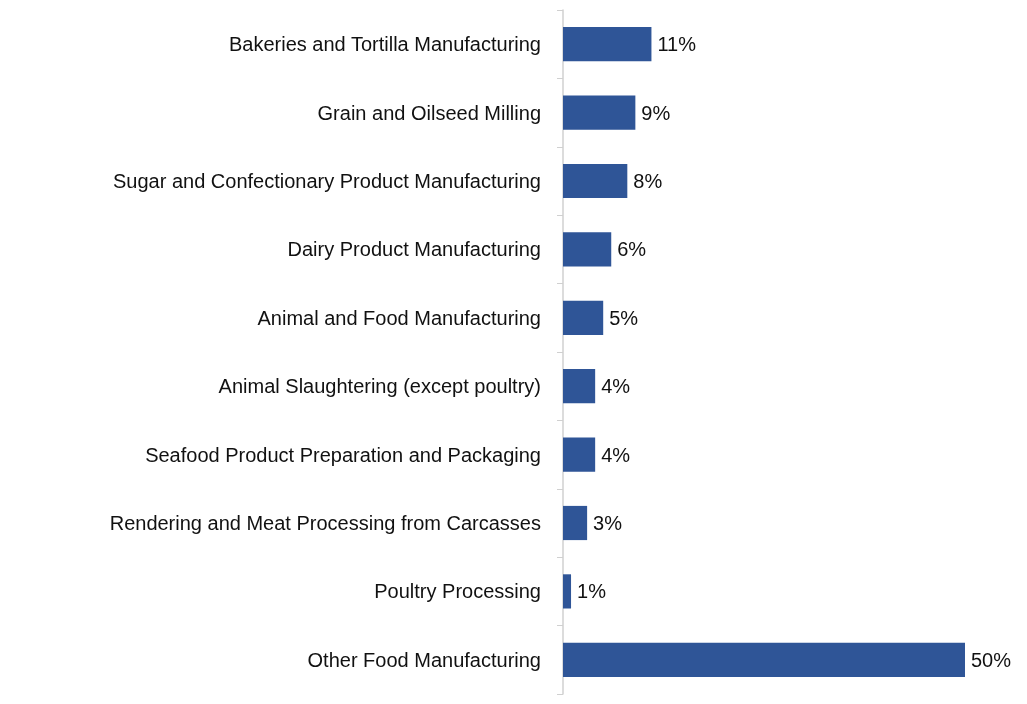  What do you see at coordinates (608, 523) in the screenshot?
I see `data-label: 3%` at bounding box center [608, 523].